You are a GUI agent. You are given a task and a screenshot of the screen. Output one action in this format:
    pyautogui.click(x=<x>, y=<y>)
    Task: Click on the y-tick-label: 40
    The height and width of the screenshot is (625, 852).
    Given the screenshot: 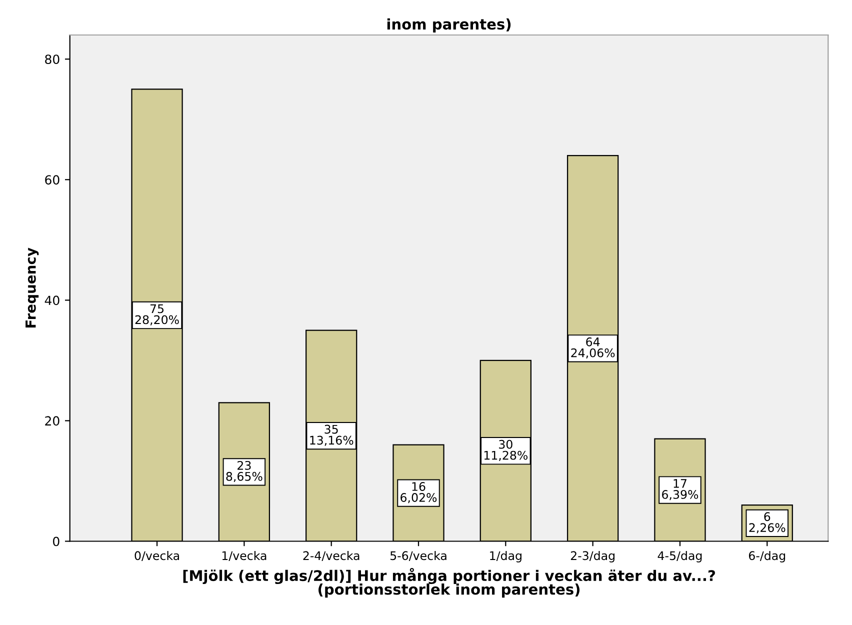 What is the action you would take?
    pyautogui.click(x=52, y=301)
    